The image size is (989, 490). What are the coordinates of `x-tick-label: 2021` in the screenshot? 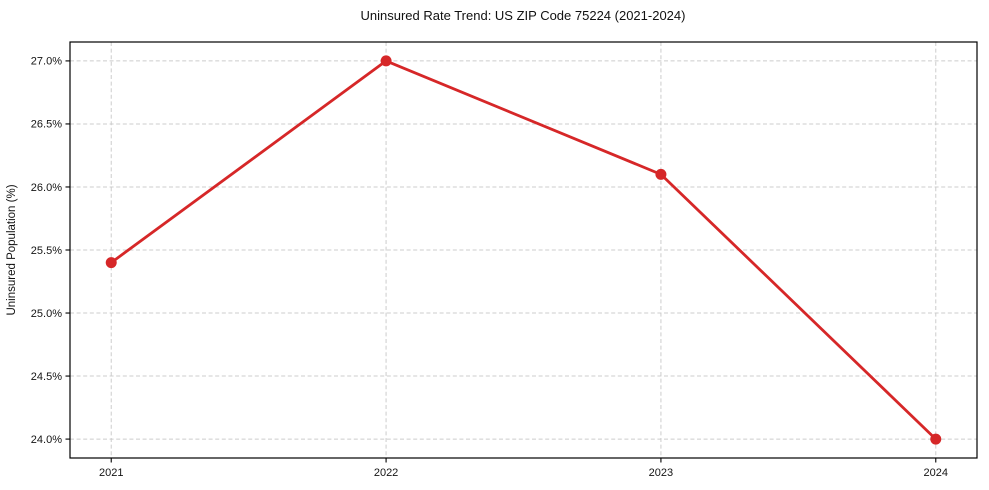 It's located at (111, 473).